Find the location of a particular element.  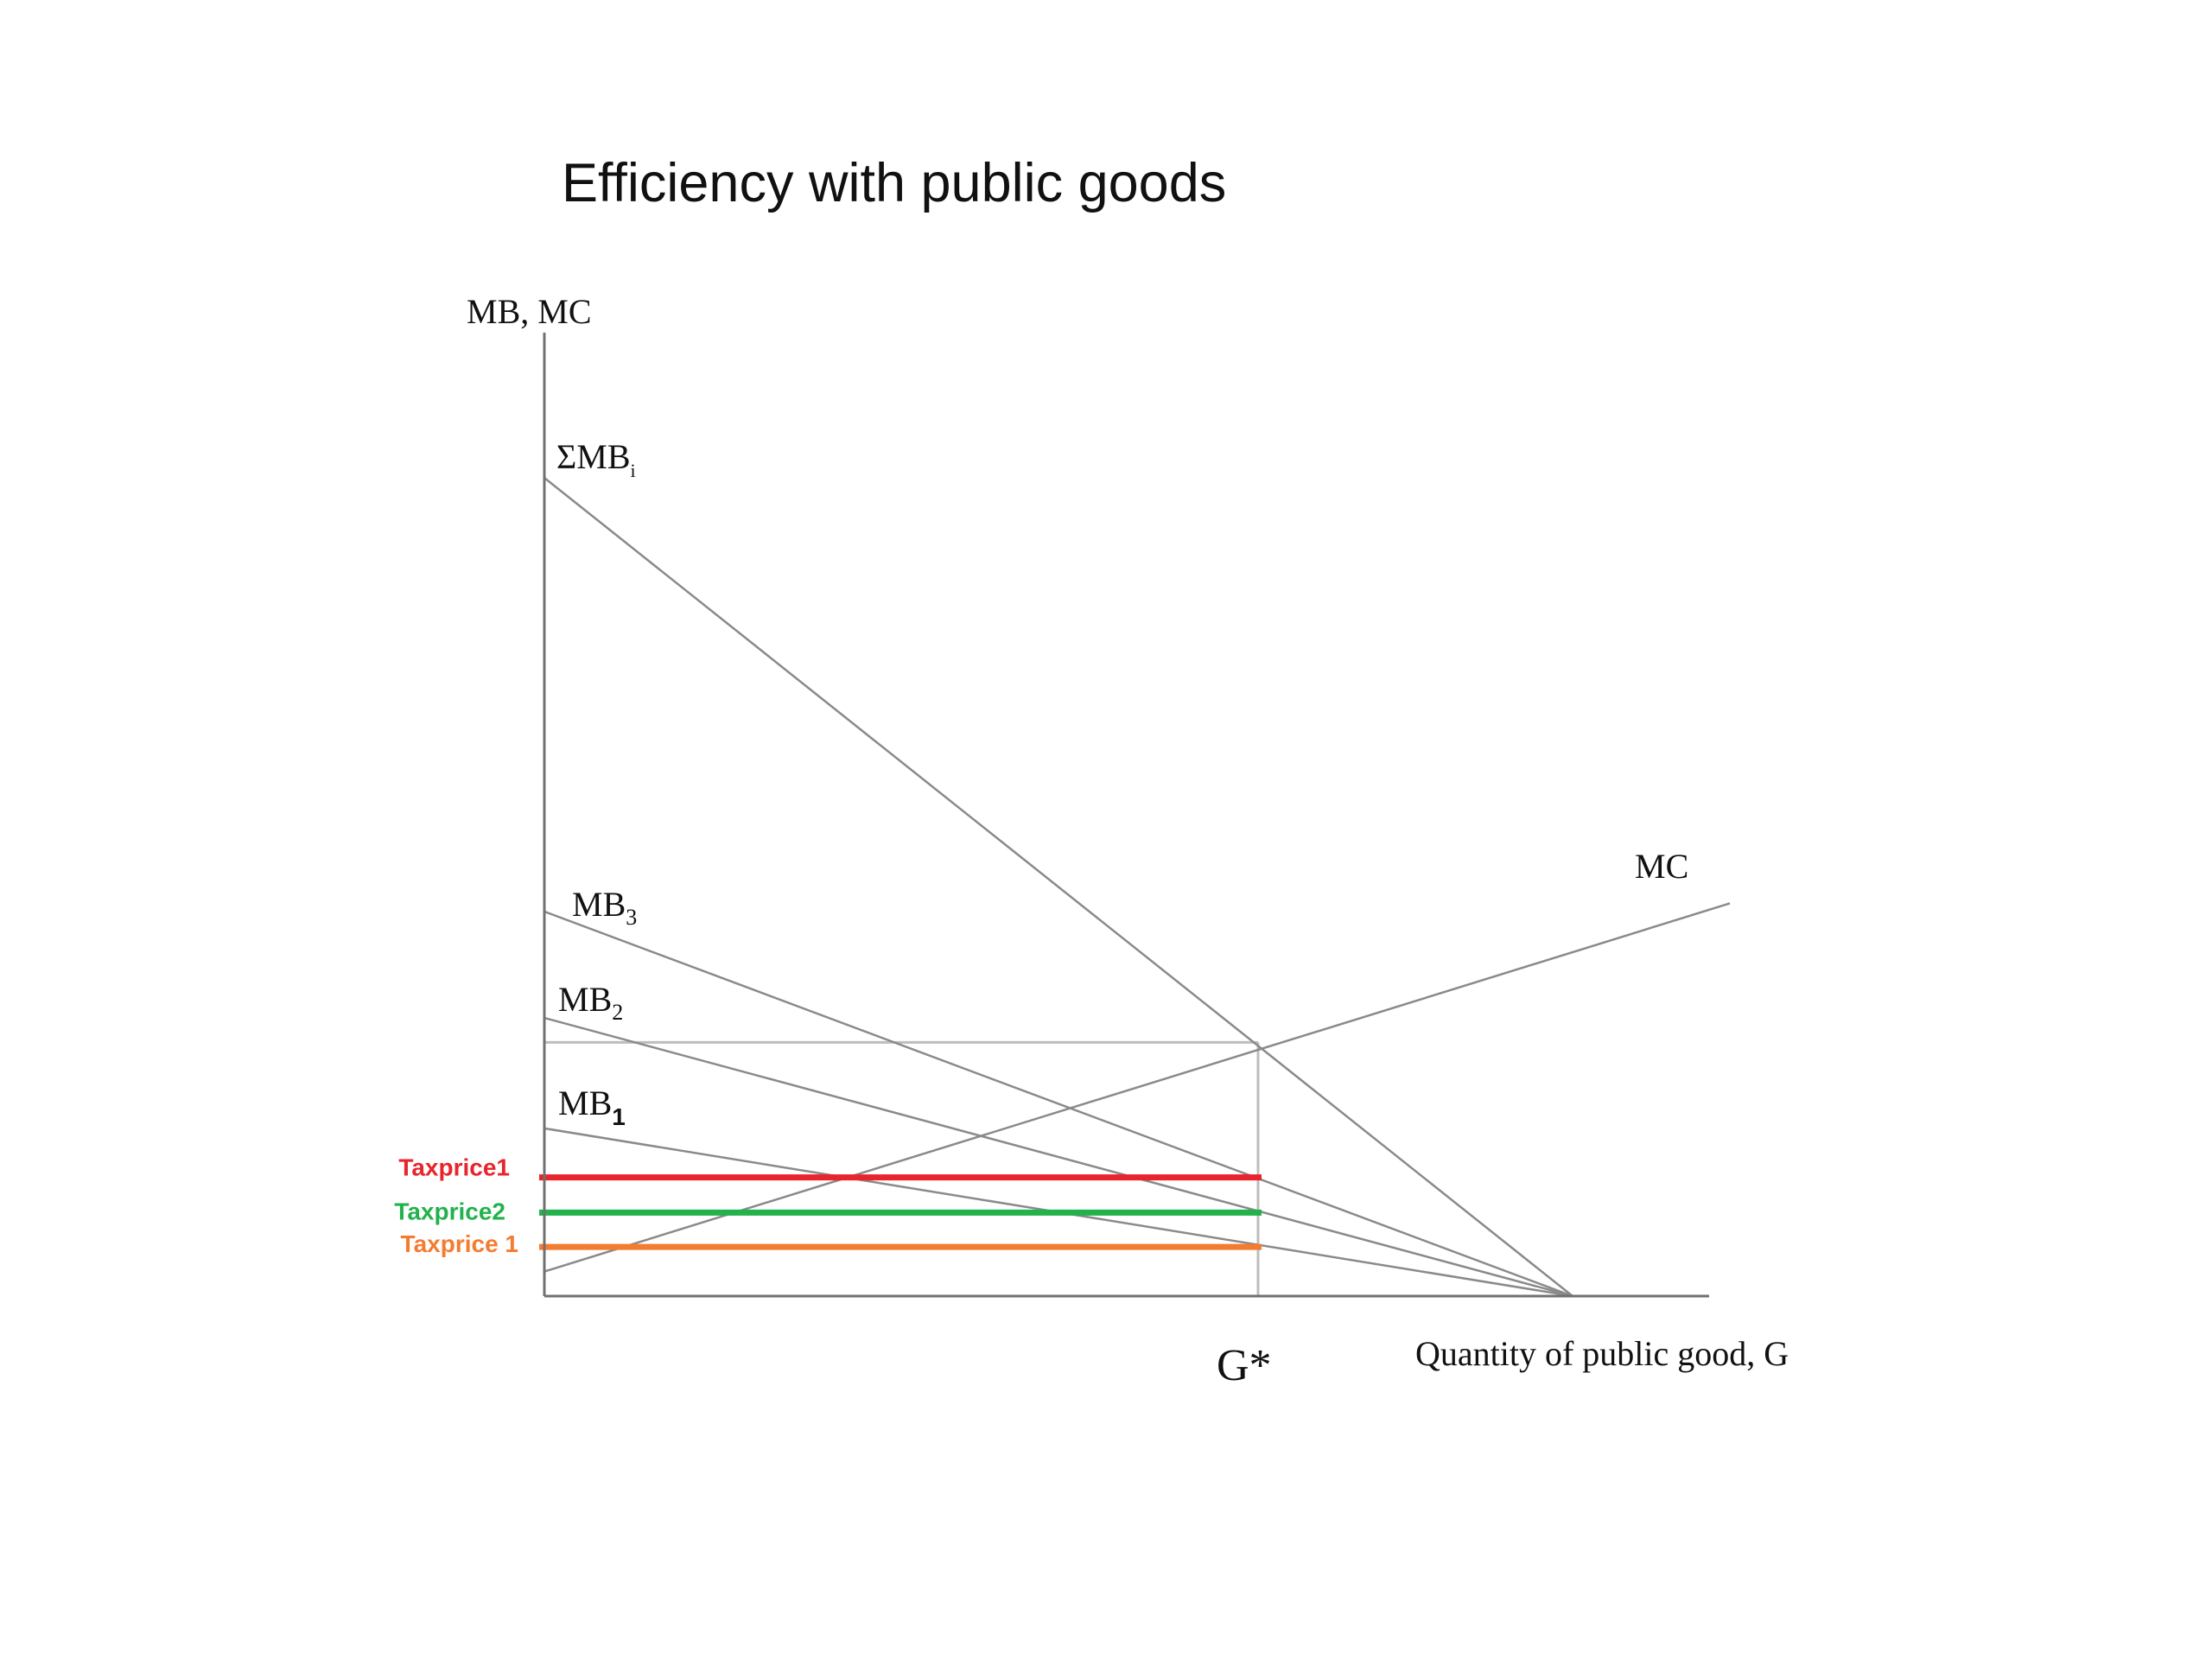

slide-title: Efficiency with public goods is located at coordinates (894, 183).